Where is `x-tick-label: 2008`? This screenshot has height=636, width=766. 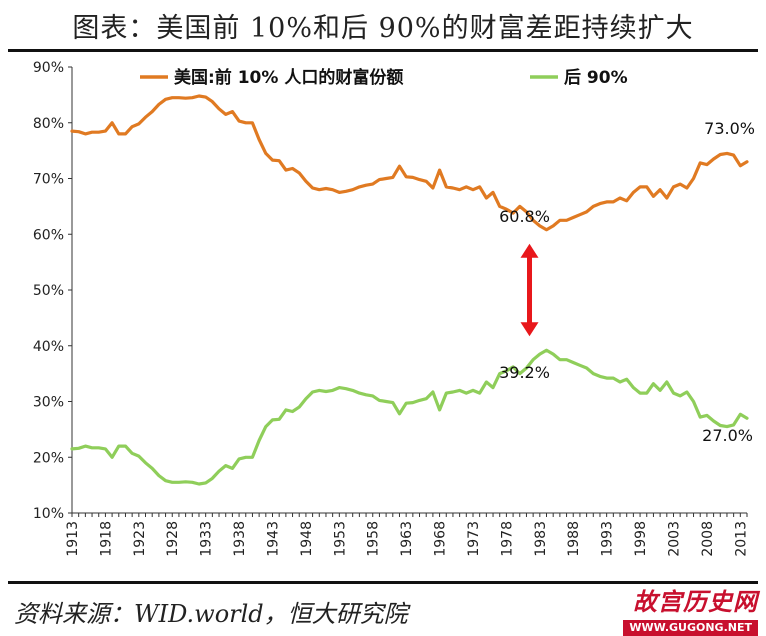 x-tick-label: 2008 is located at coordinates (708, 539).